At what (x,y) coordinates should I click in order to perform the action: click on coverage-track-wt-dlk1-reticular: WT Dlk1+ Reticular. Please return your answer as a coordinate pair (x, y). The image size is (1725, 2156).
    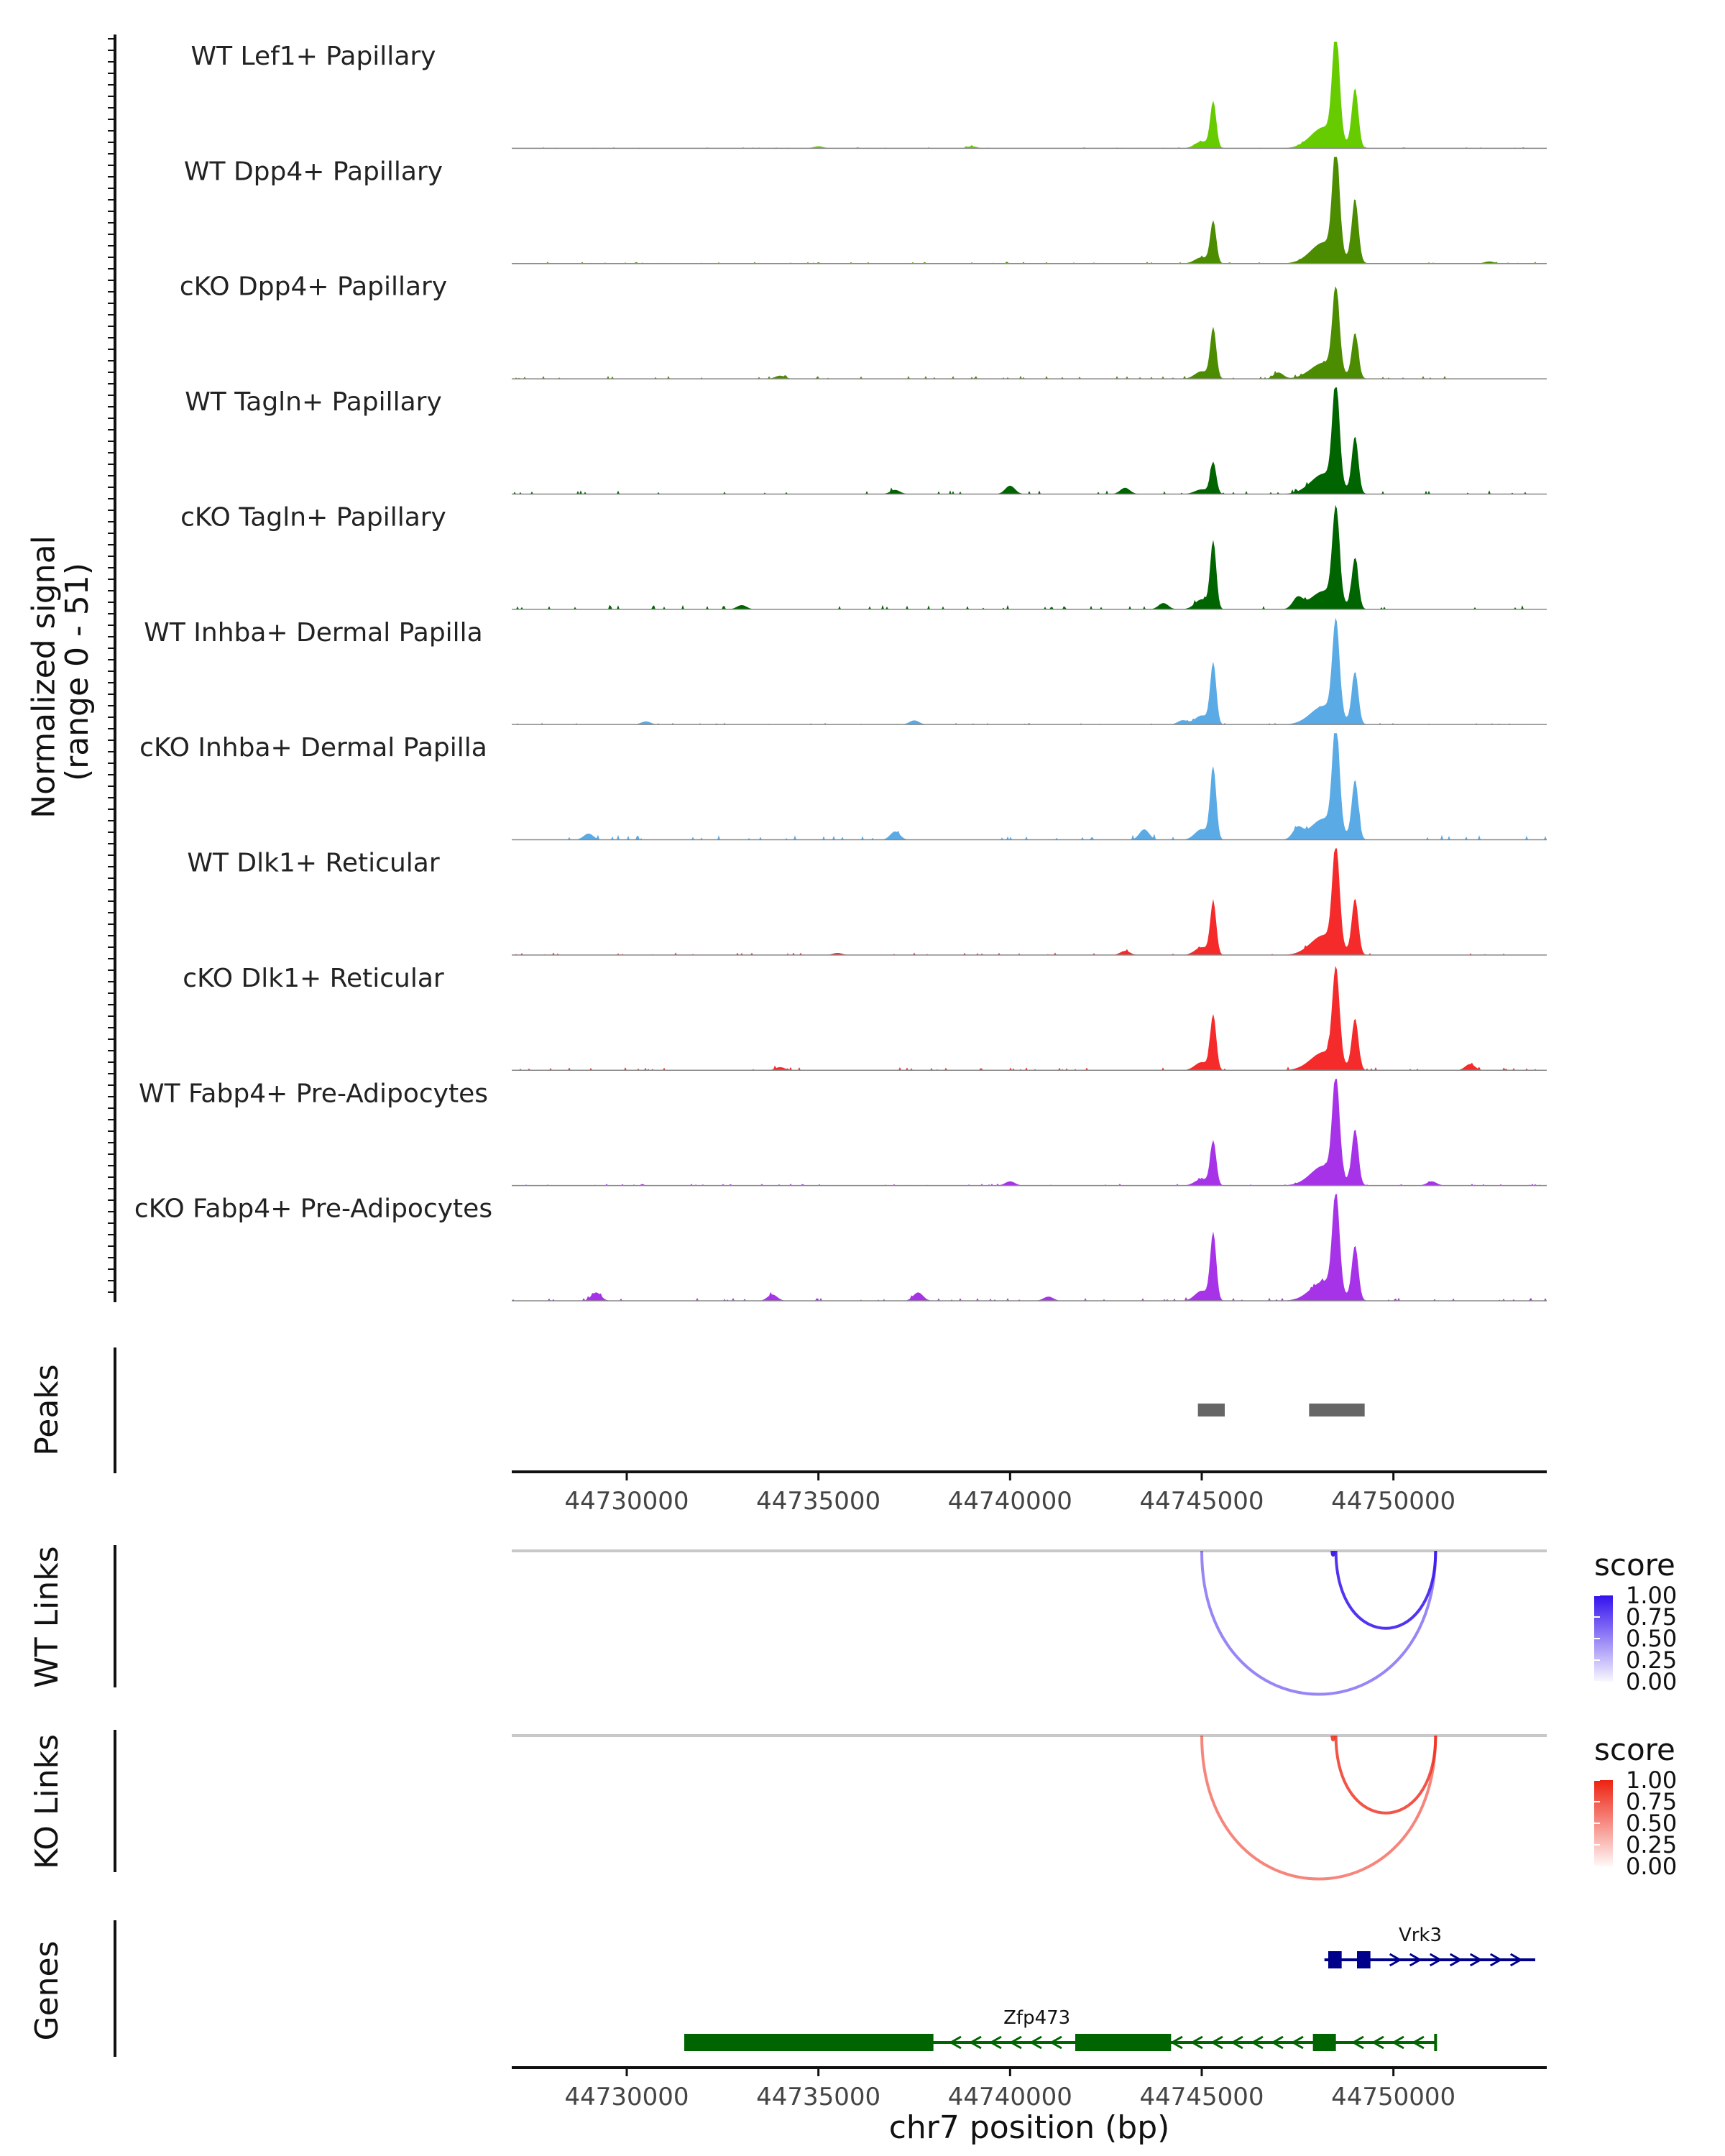
    Looking at the image, I should click on (867, 902).